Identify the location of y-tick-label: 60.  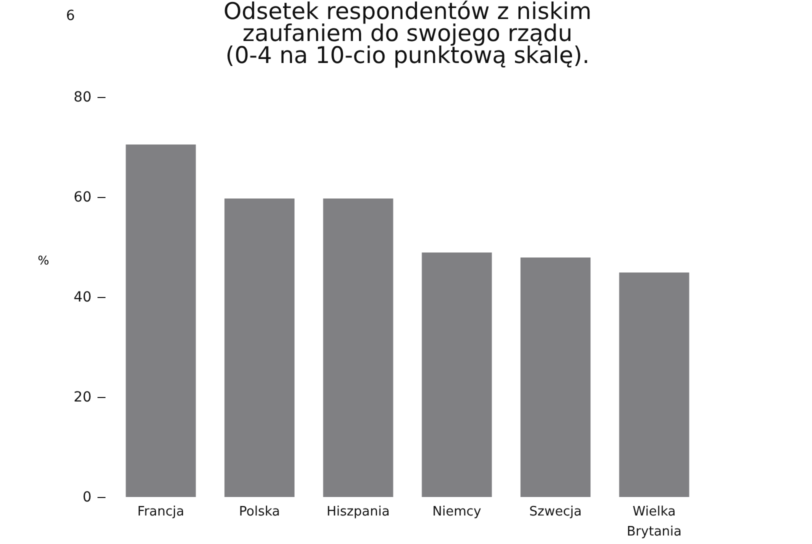
(83, 198).